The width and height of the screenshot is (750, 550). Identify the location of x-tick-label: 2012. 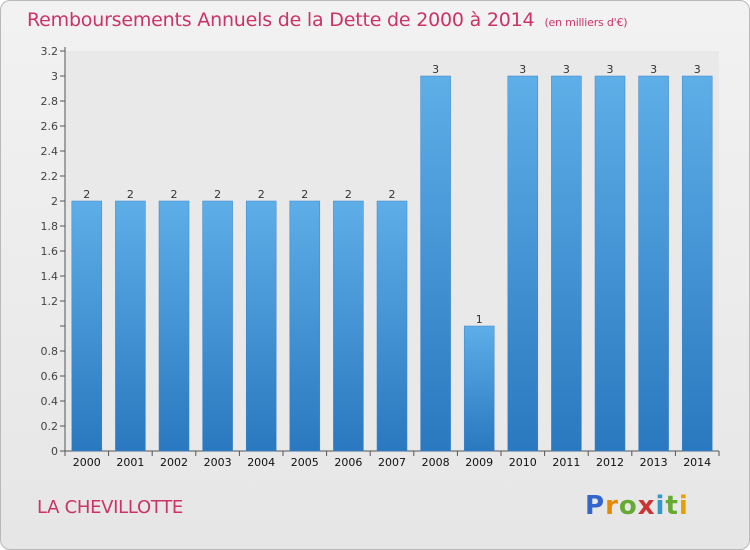
(610, 462).